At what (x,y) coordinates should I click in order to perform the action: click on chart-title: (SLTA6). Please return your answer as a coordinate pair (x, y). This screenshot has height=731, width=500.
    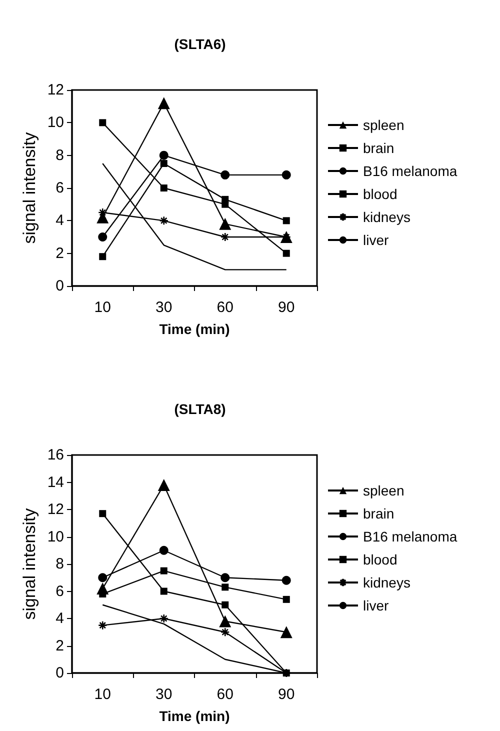
    Looking at the image, I should click on (200, 44).